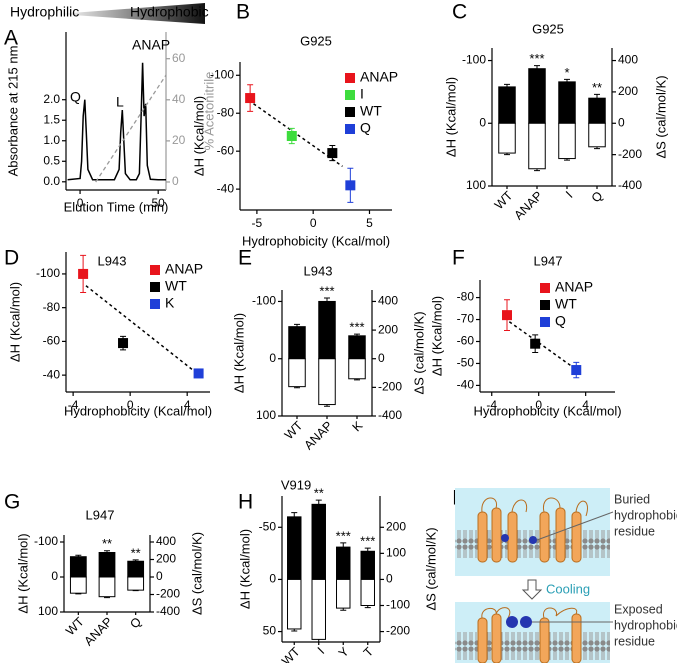  I want to click on y-tick-label: 0.5, so click(51, 160).